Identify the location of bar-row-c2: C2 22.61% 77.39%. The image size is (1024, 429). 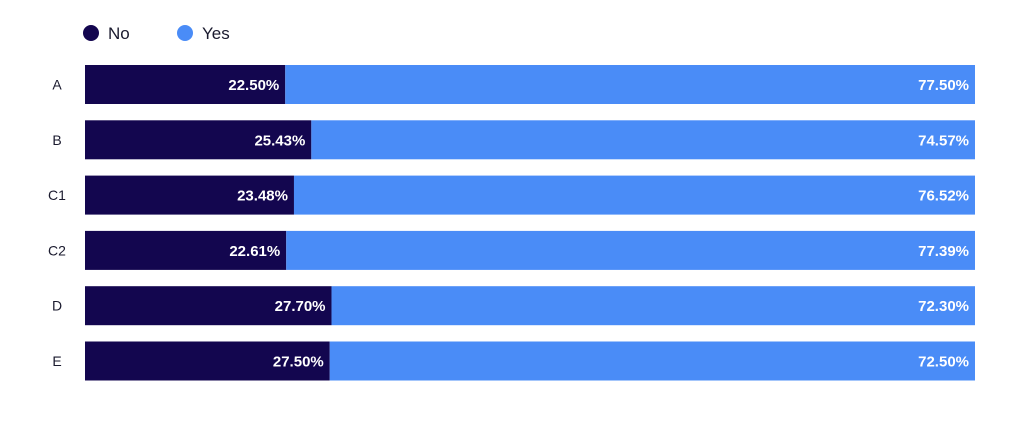
(511, 250).